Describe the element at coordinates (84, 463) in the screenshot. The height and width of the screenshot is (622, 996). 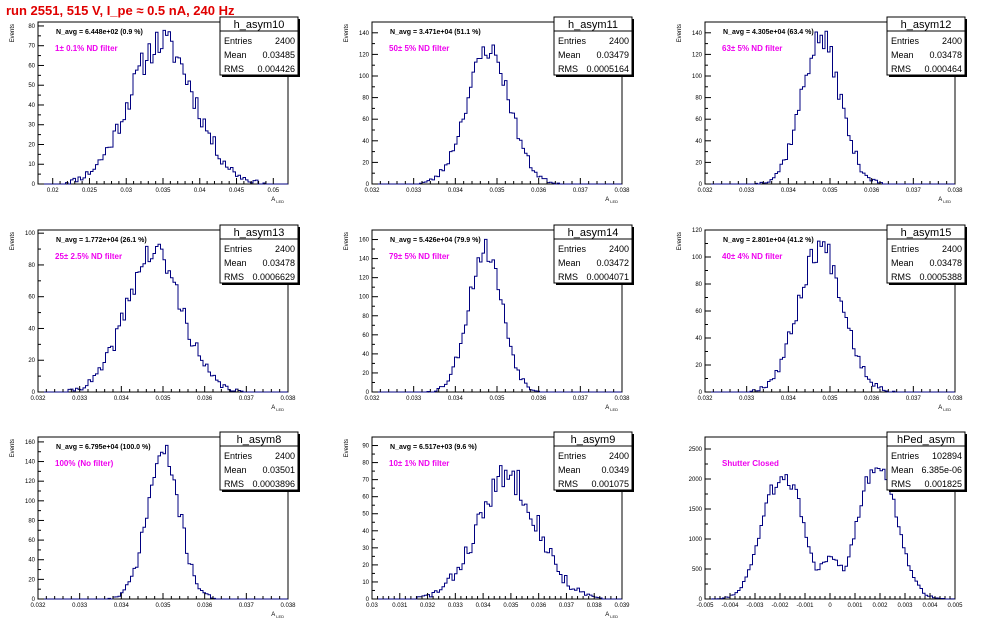
I see `filter-label: 100% (No filter)` at that location.